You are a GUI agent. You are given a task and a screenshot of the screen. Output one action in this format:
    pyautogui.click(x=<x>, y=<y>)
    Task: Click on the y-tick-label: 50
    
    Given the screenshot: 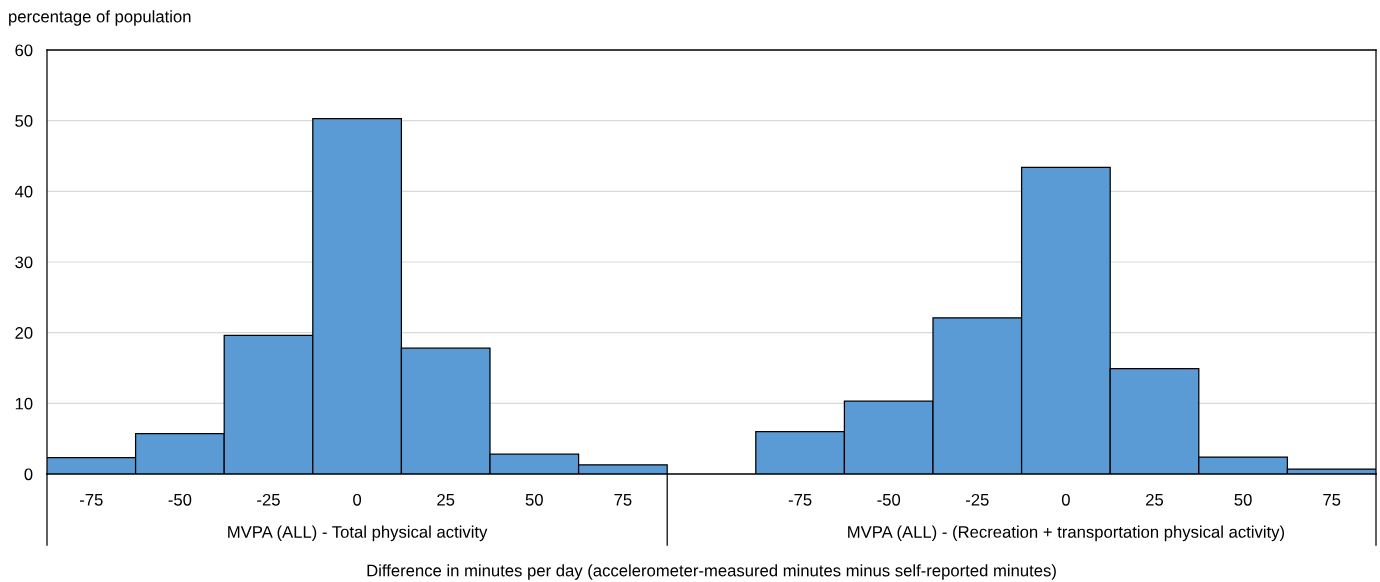 What is the action you would take?
    pyautogui.click(x=24, y=121)
    